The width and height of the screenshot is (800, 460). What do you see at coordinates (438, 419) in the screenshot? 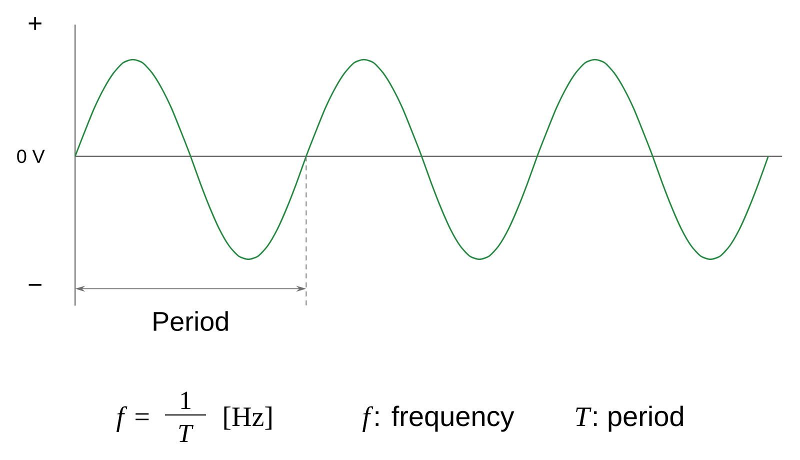
I see `text: f: frequency` at bounding box center [438, 419].